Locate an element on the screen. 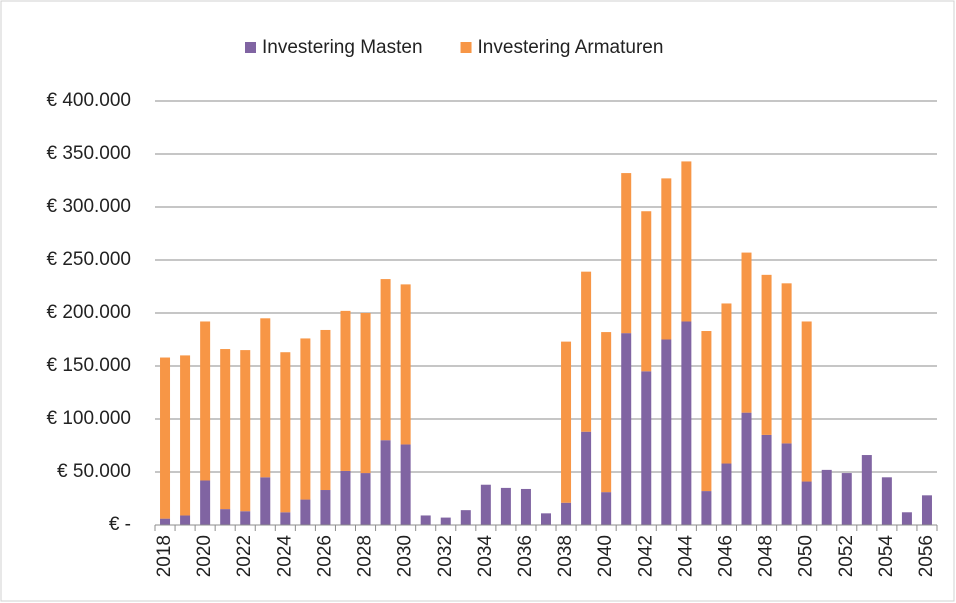  y-tick-label: € 150.000 is located at coordinates (88, 365).